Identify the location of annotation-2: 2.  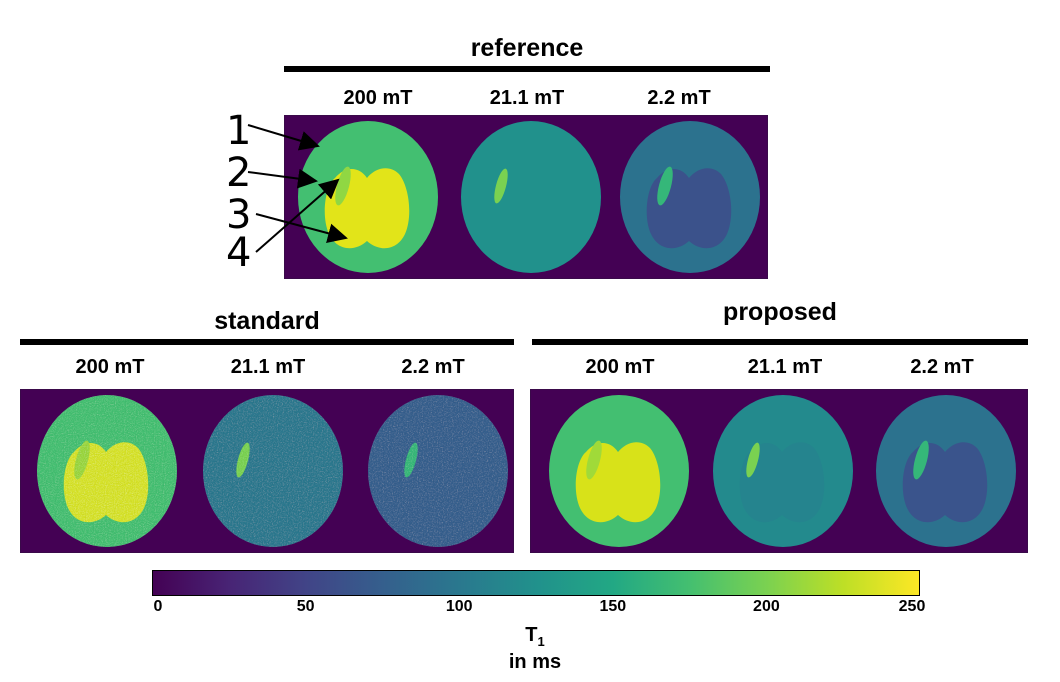
(239, 173).